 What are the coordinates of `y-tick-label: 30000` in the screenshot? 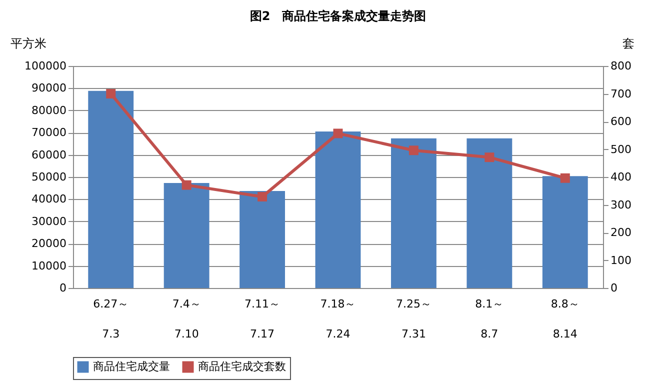 It's located at (49, 221).